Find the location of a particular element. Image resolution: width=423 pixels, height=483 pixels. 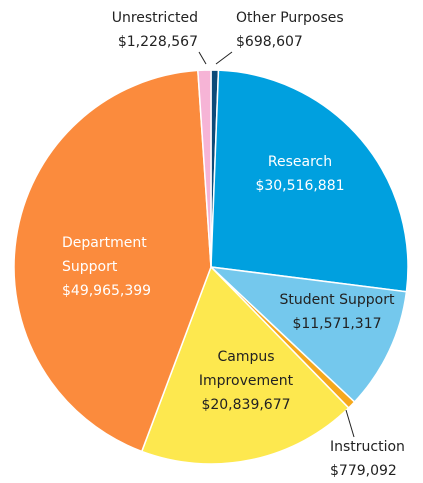

value-label: $20,839,677 is located at coordinates (246, 405).